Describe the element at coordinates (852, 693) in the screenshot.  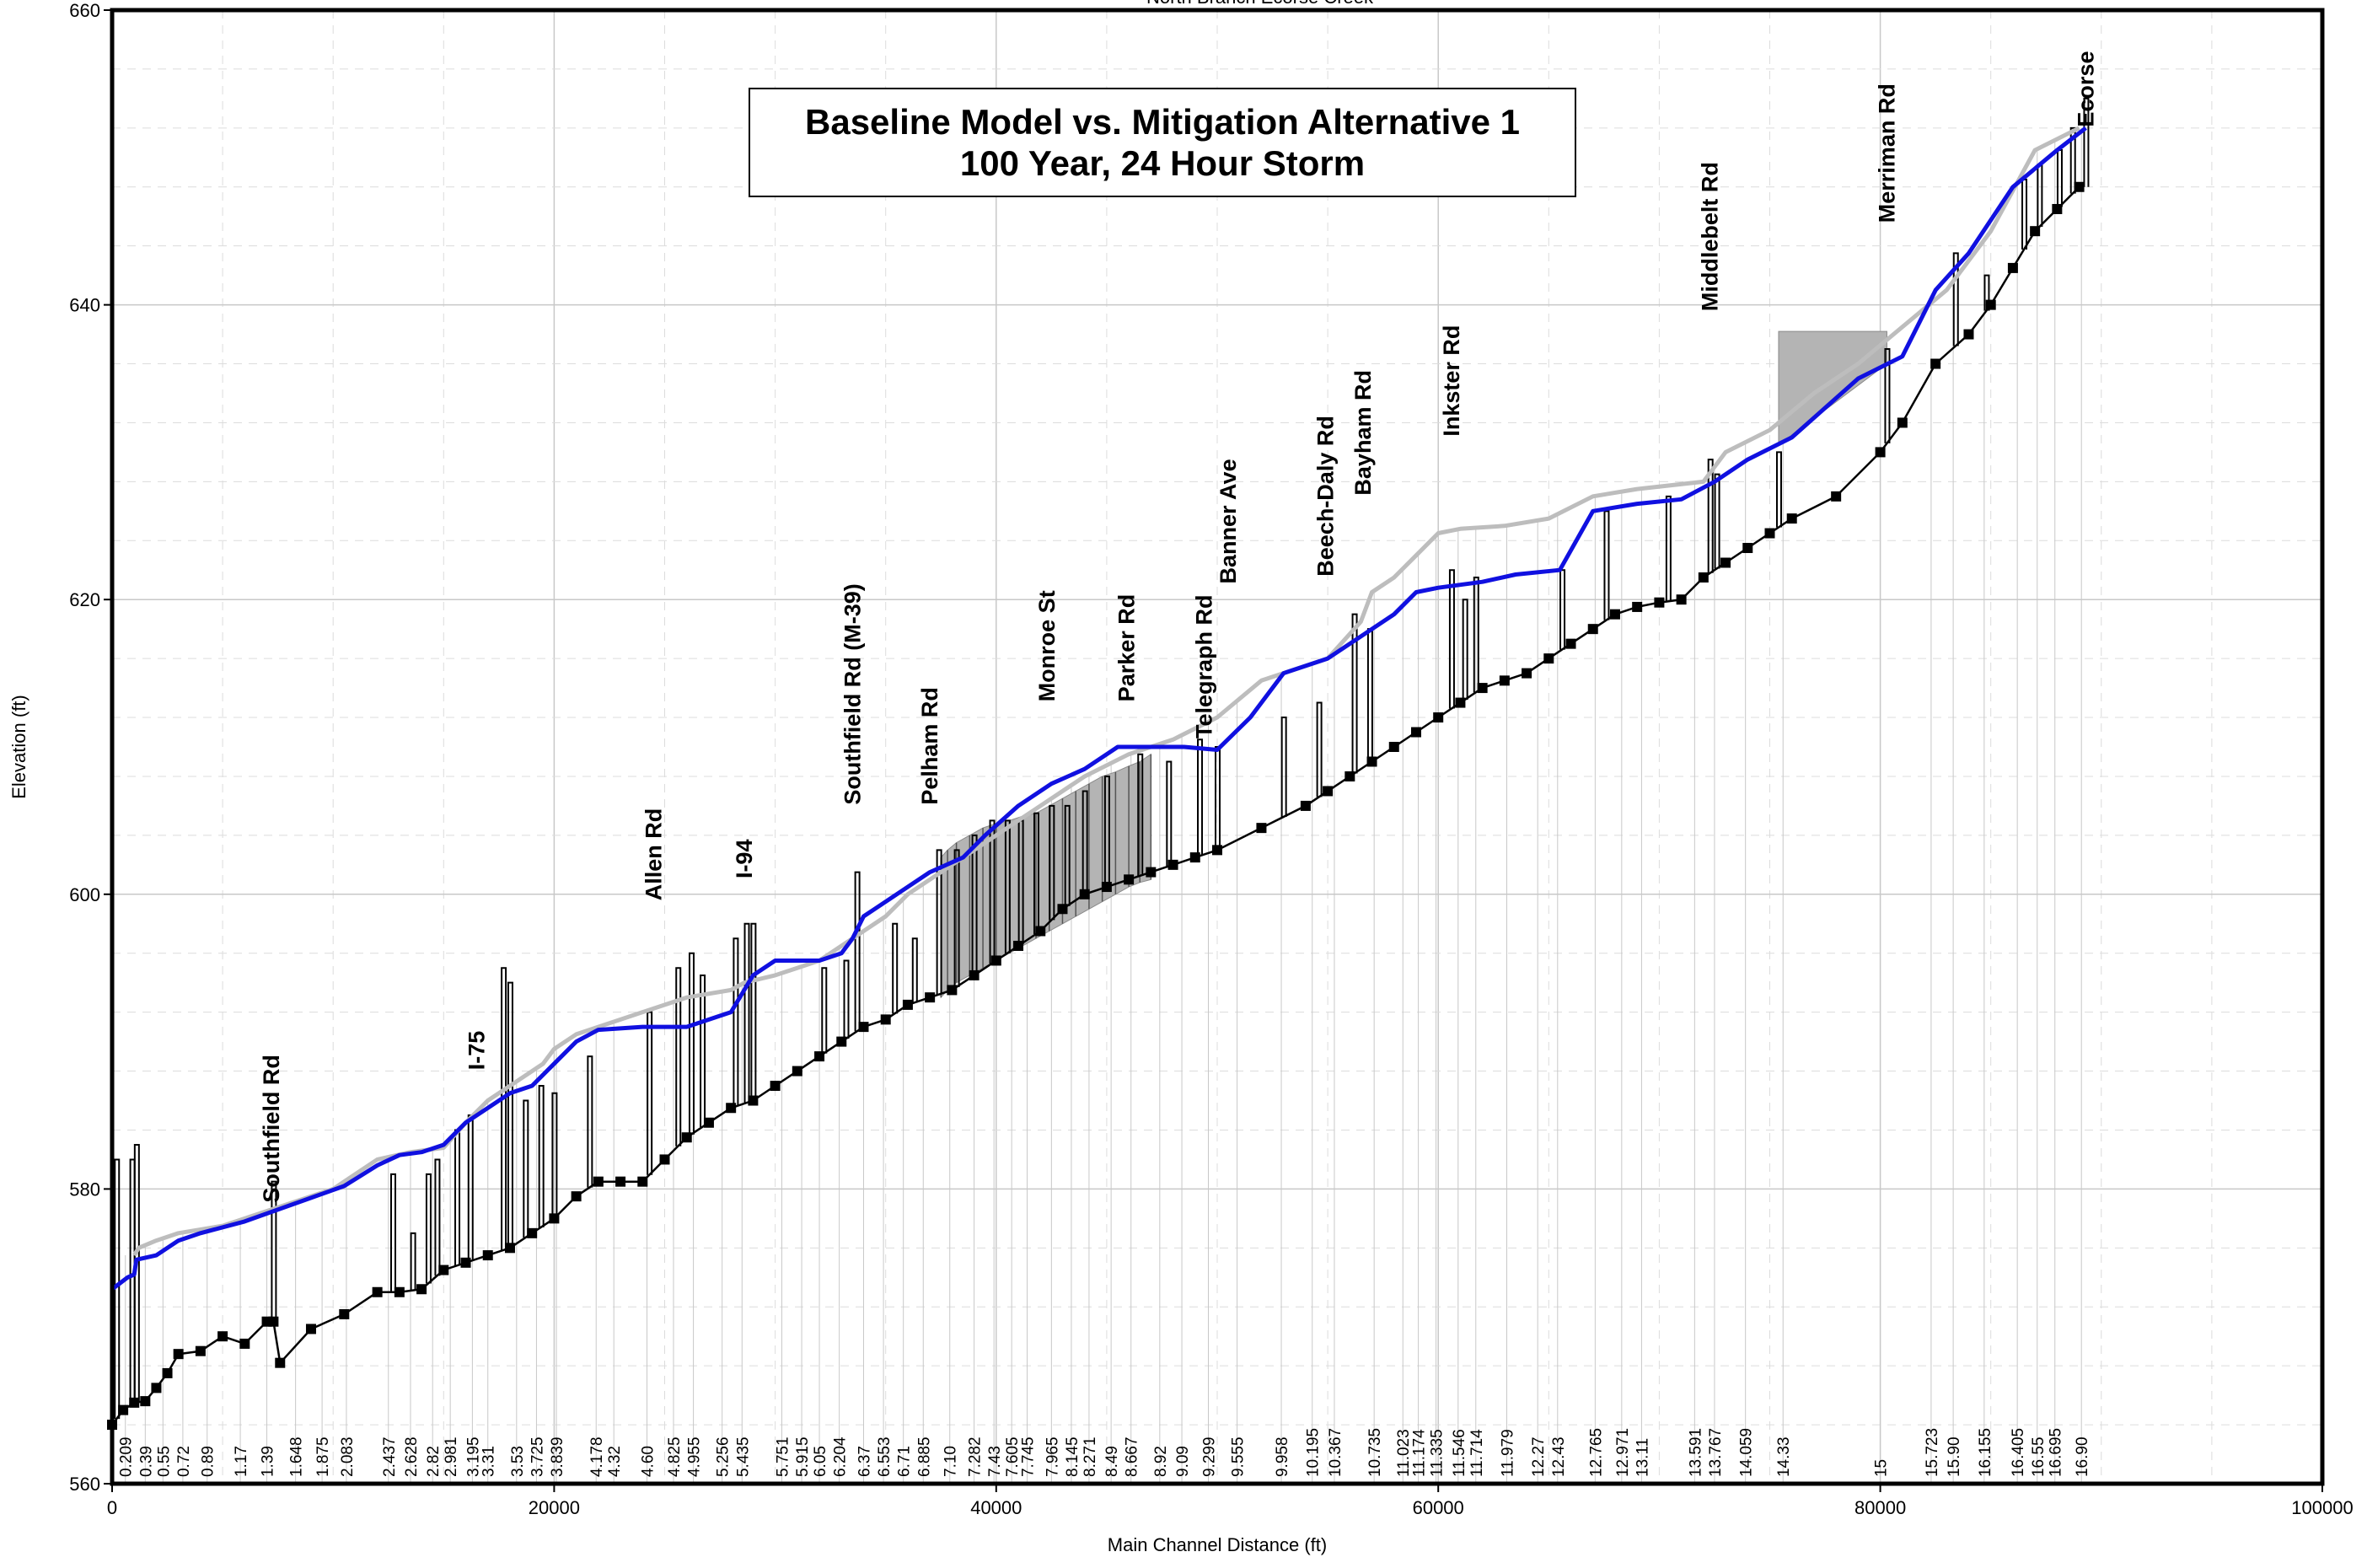
I see `road-label: Southfield Rd (M-39)` at that location.